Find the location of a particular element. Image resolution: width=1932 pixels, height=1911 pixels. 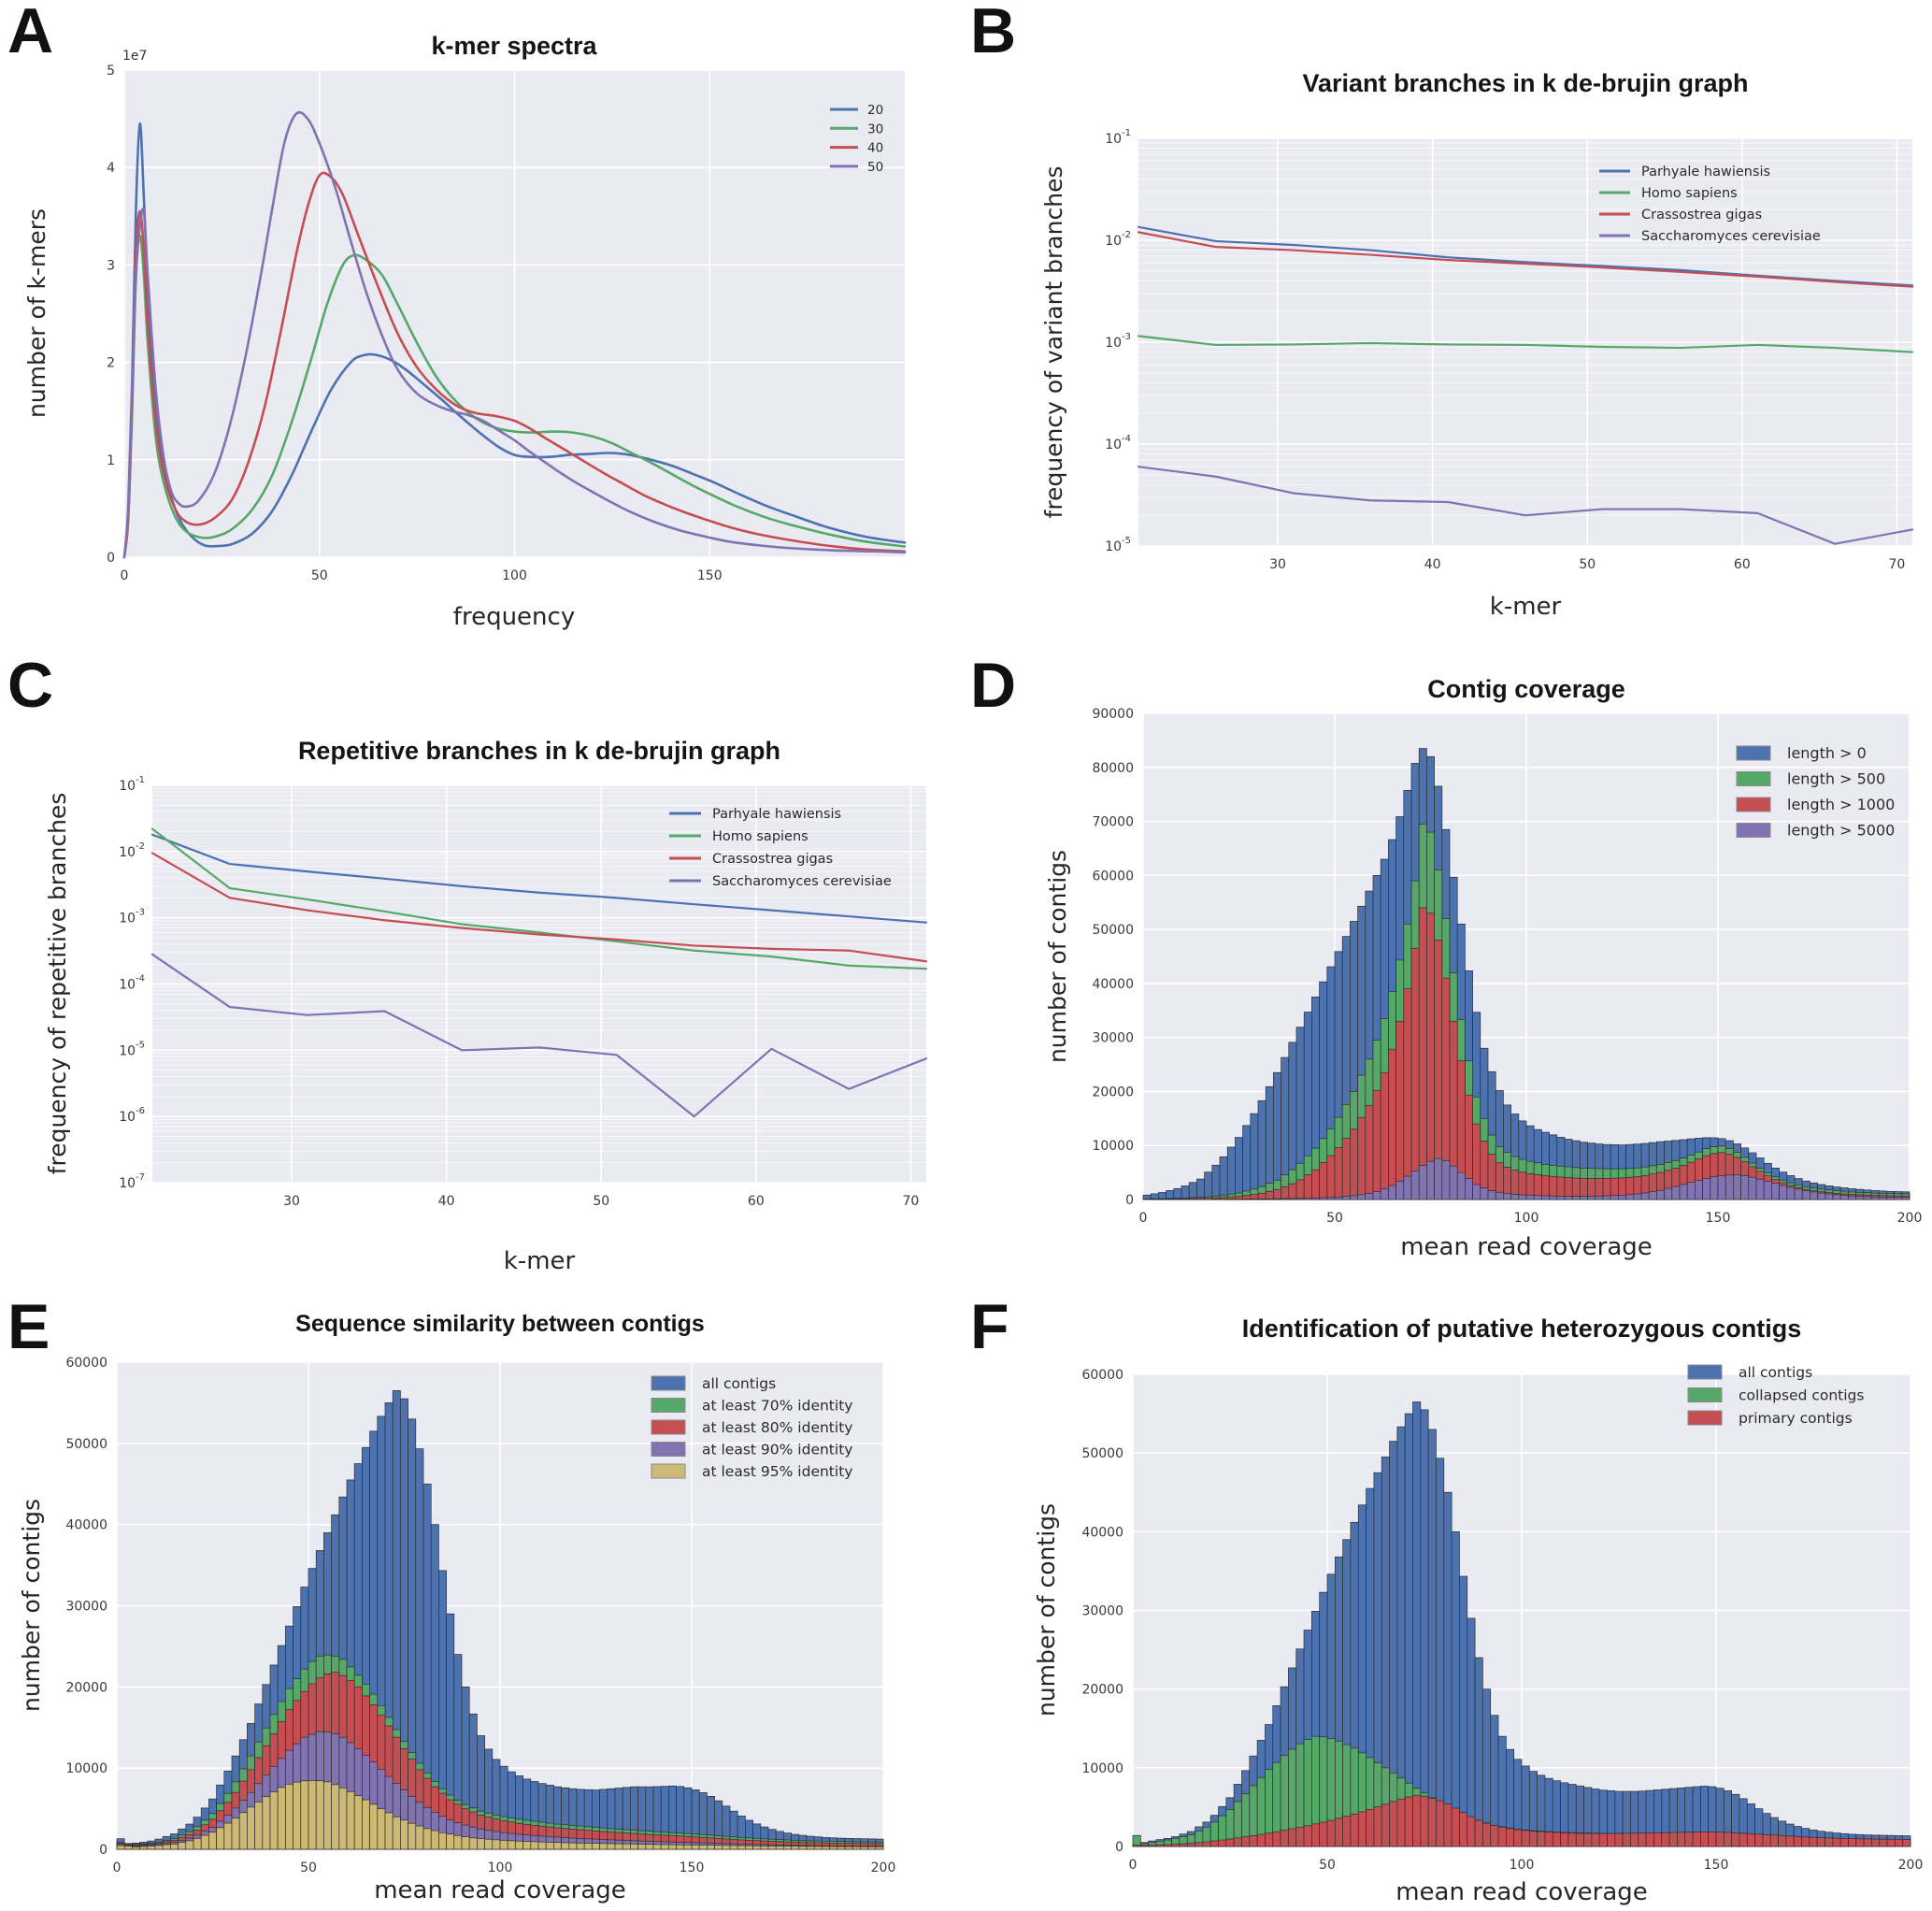

svg-text: primary contigs is located at coordinates (1796, 1418).